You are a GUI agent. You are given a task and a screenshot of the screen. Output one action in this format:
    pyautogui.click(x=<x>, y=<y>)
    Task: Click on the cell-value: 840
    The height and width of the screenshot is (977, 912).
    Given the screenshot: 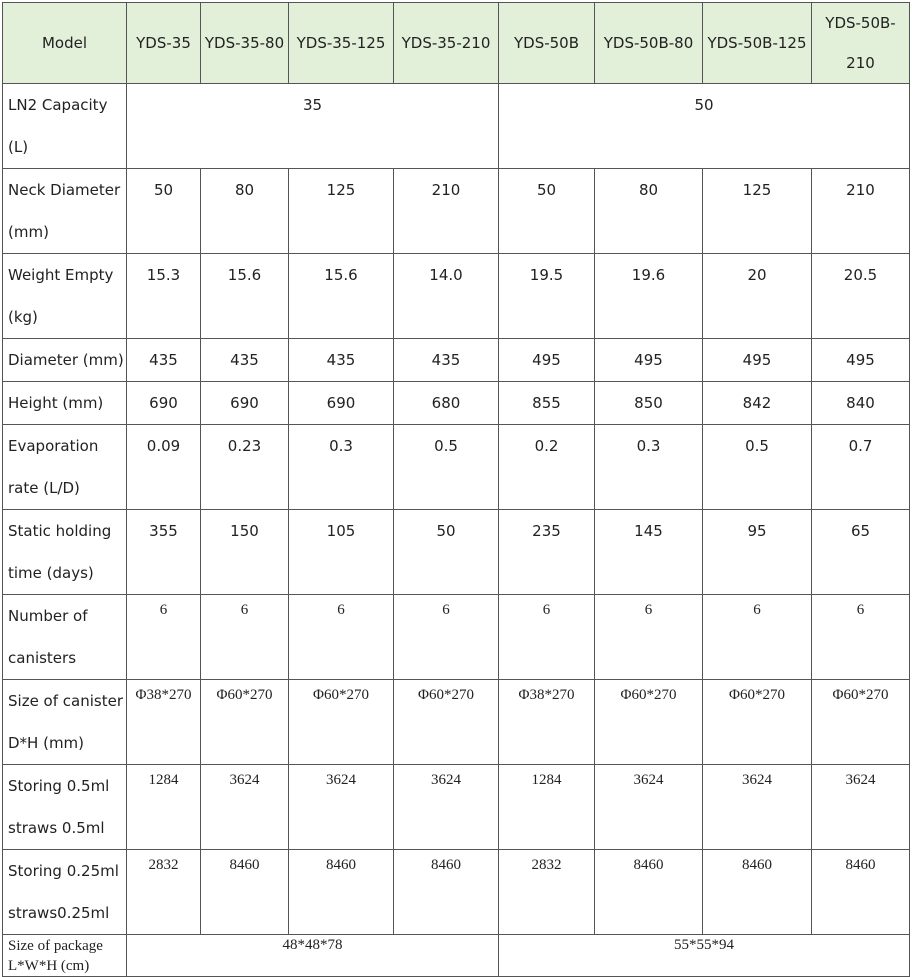 What is the action you would take?
    pyautogui.click(x=860, y=403)
    